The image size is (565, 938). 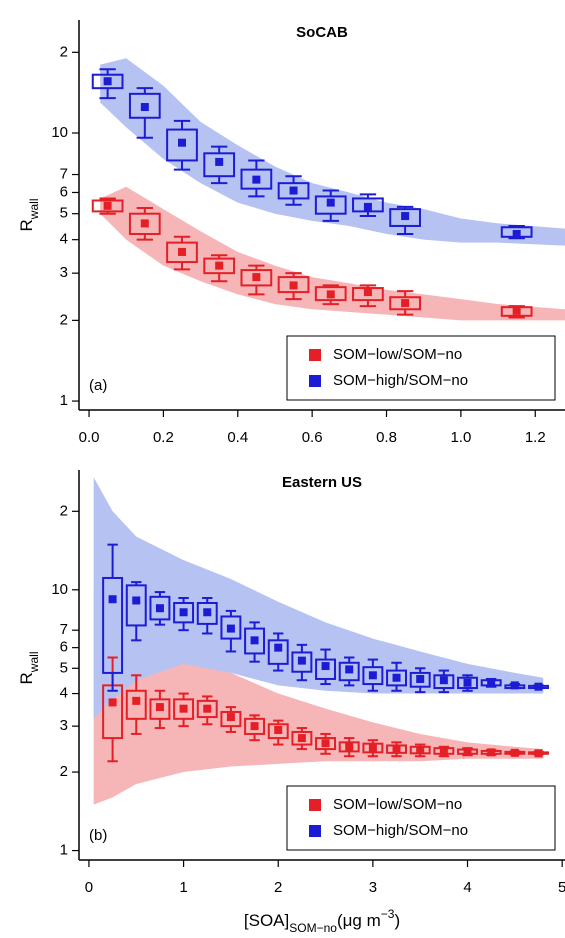 I want to click on x-tick-label: 0.2, so click(x=163, y=437).